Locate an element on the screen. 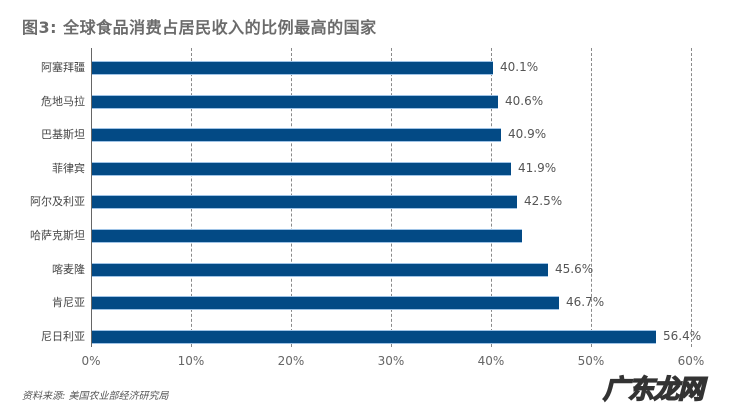  watermark-logo: 广东龙网 is located at coordinates (653, 390).